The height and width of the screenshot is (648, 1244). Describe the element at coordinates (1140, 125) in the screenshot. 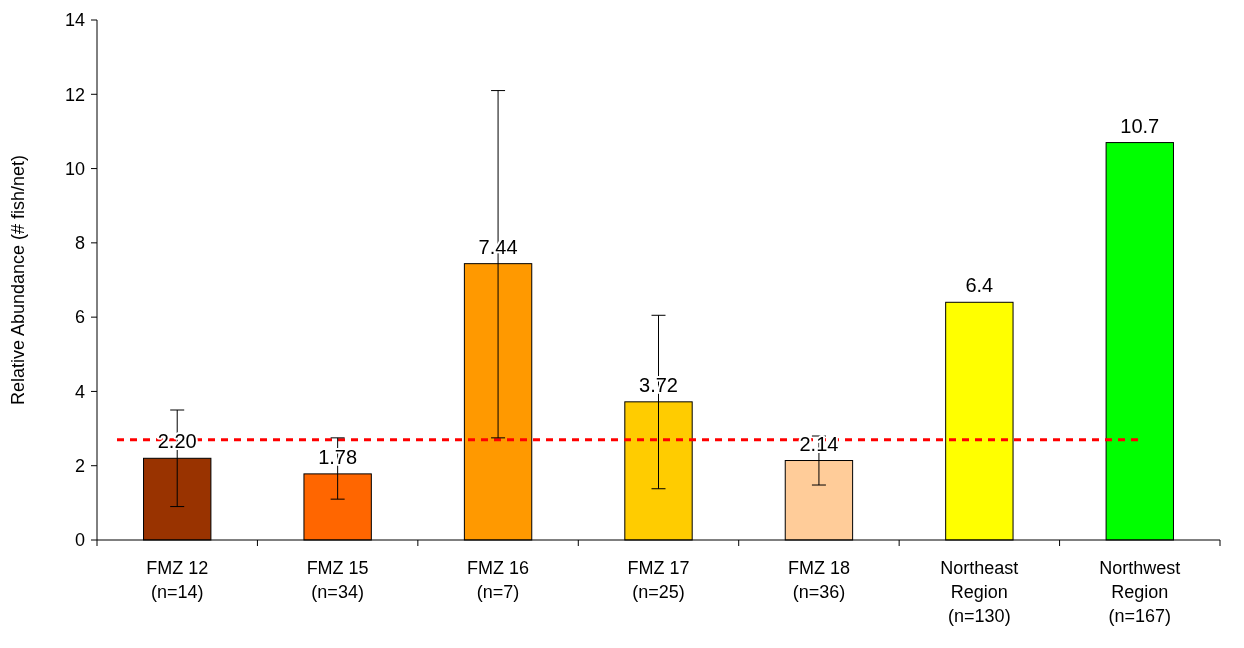

I see `data-label: 10.7` at that location.